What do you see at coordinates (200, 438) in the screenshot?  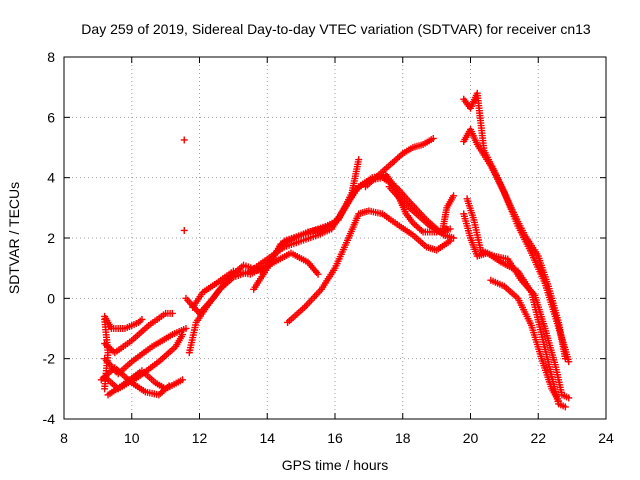 I see `x-tick-label: 12` at bounding box center [200, 438].